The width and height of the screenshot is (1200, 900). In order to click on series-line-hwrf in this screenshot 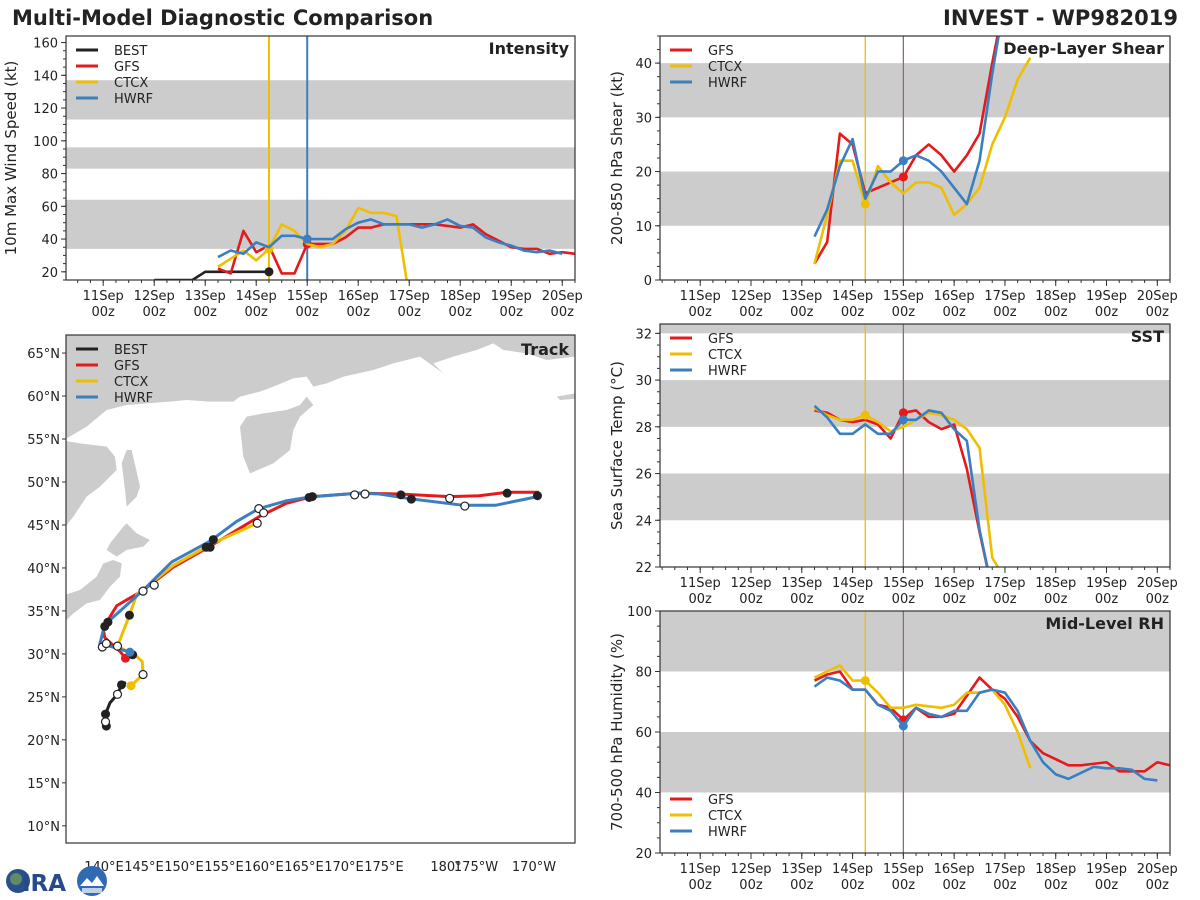, I will do `click(390, 238)`.